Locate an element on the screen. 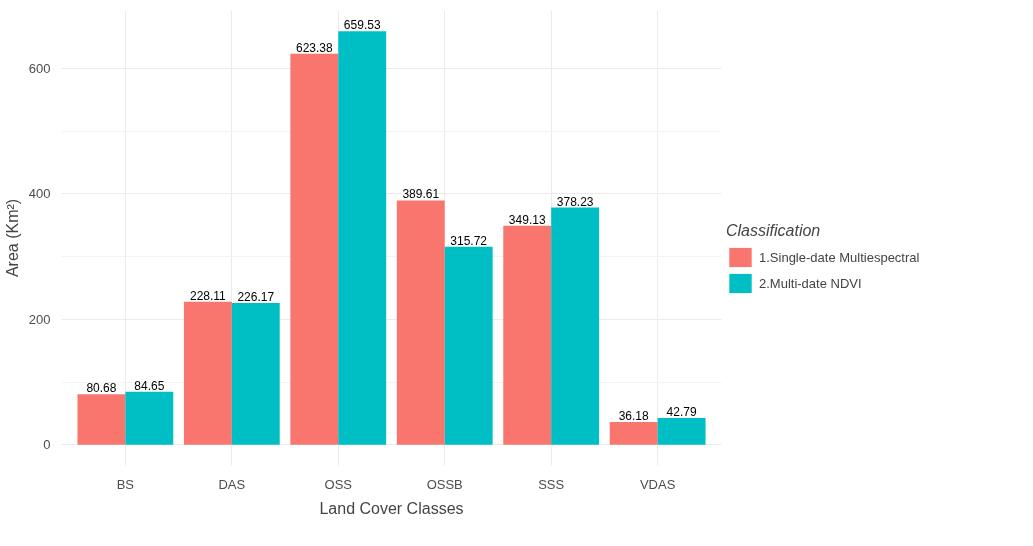  data-label: 659.53 is located at coordinates (362, 25).